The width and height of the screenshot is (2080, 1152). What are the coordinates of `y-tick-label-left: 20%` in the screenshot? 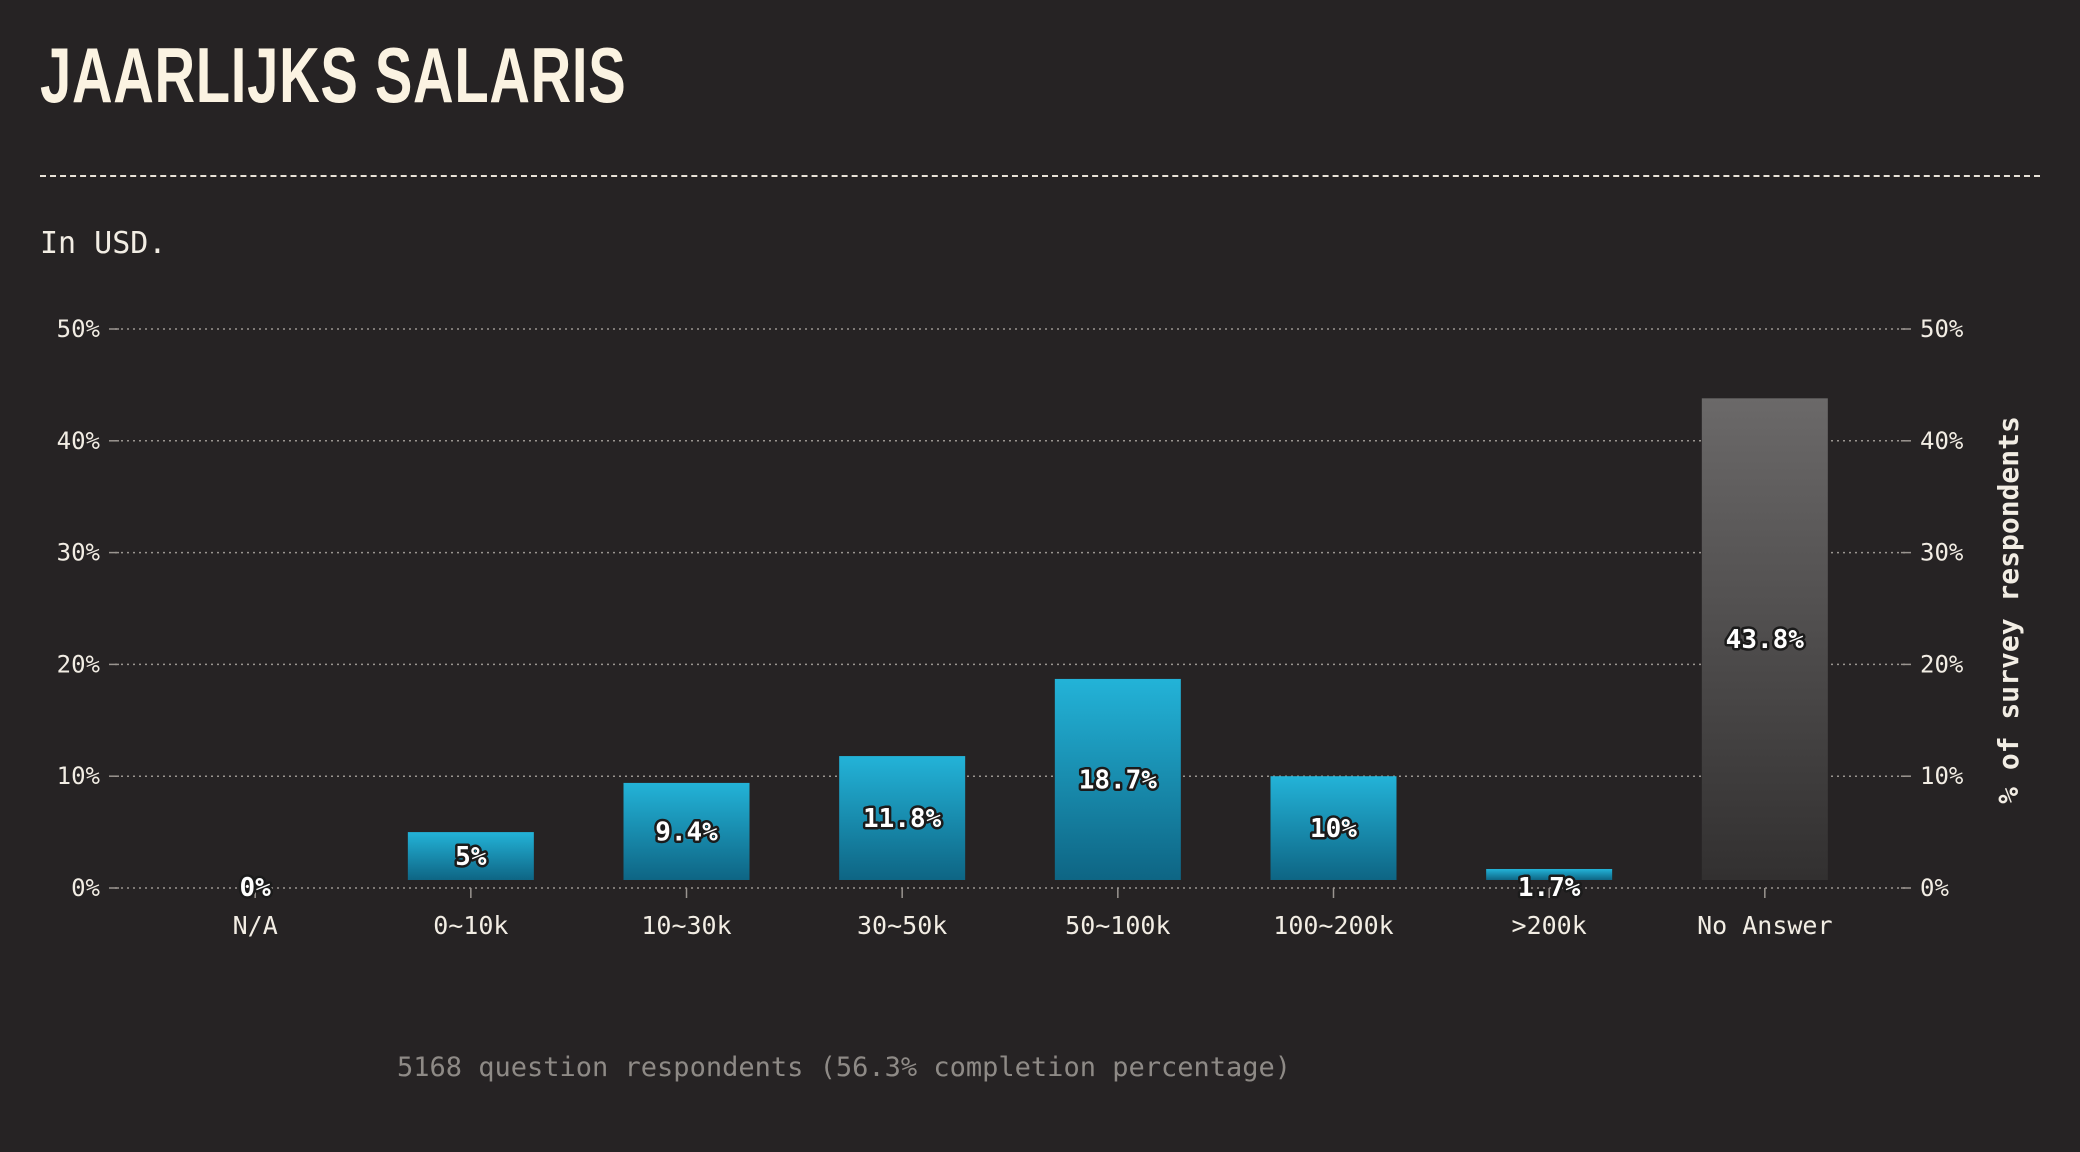 It's located at (79, 664).